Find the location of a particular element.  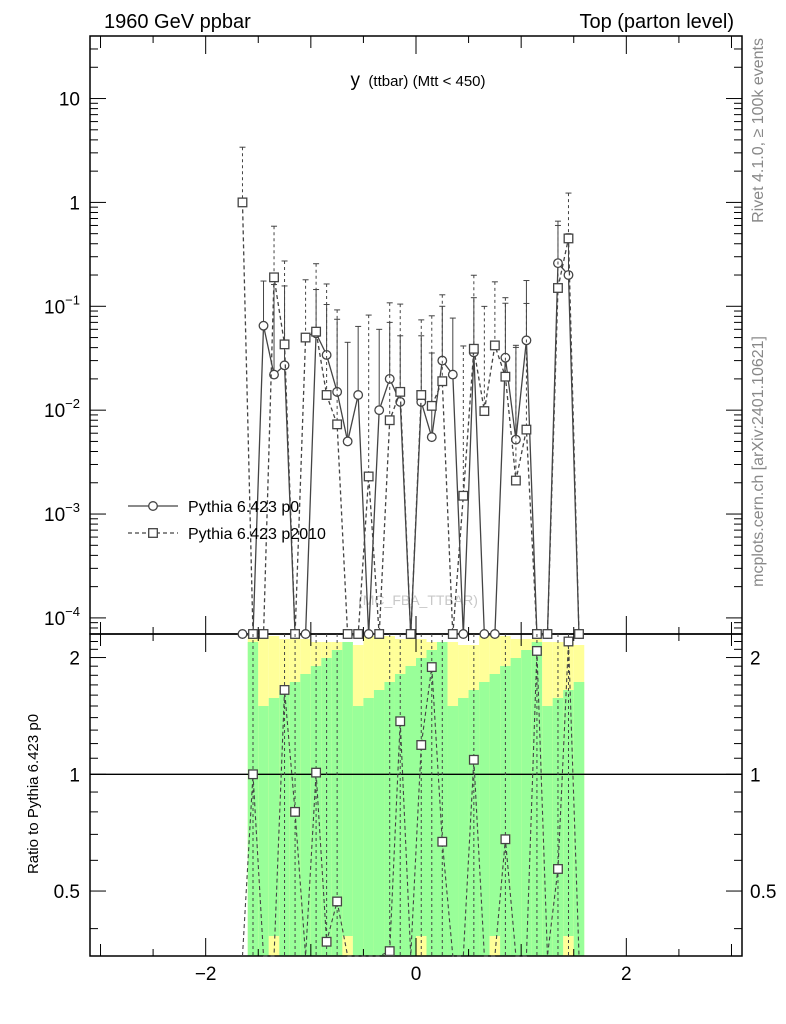

analysis-watermark: (MC_FBA_TTBAR) is located at coordinates (418, 600).